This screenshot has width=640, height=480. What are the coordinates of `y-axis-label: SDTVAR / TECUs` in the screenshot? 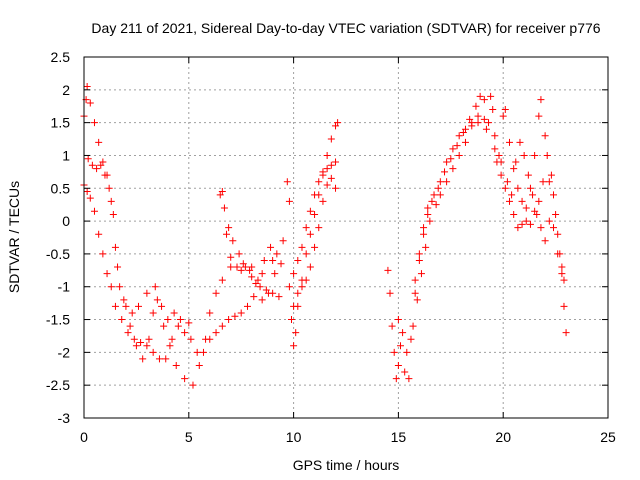 It's located at (14, 237).